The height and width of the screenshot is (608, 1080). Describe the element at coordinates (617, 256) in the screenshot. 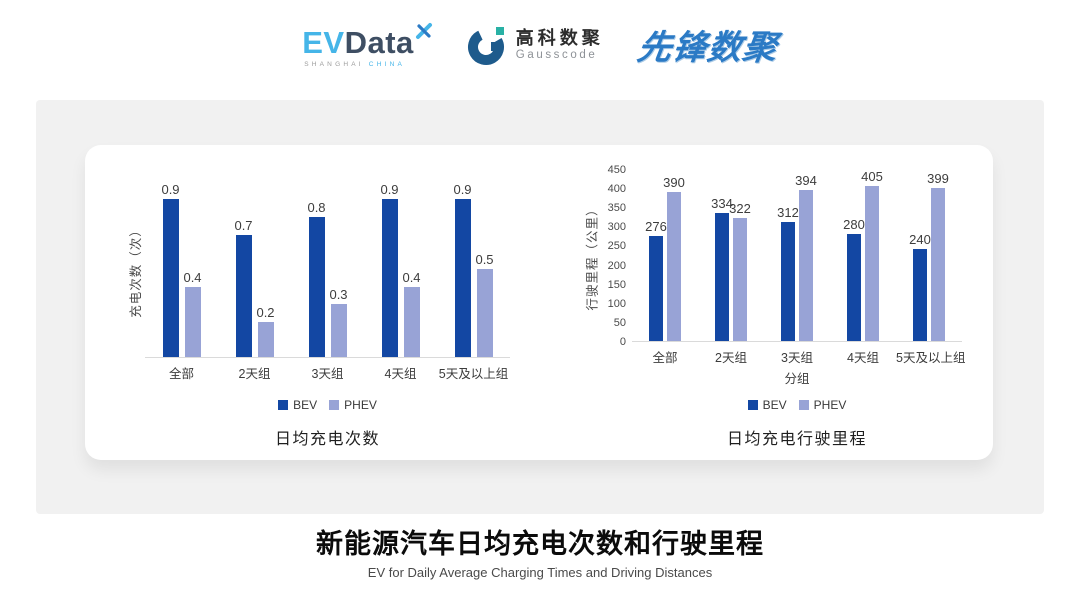

I see `y-axis-ticks: 0 50 100 150 200 250 300 350 400 450` at that location.